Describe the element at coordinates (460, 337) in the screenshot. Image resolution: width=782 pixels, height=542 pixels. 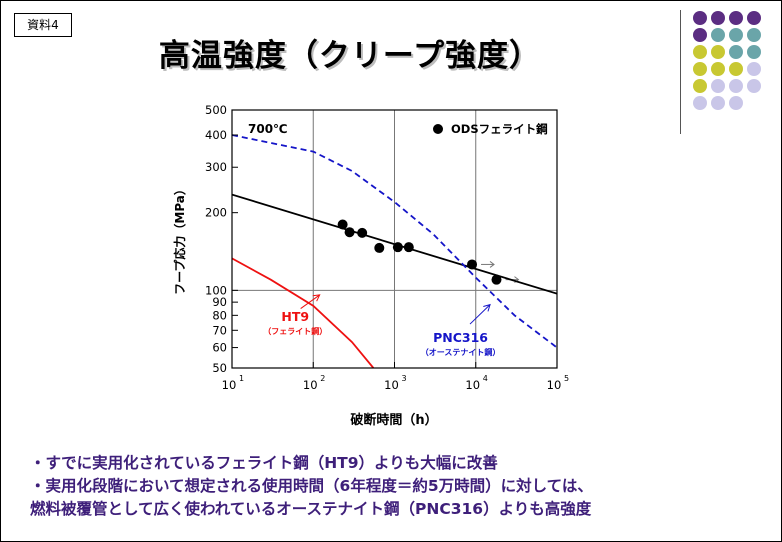
I see `annotation-pnc316-label: PNC316` at that location.